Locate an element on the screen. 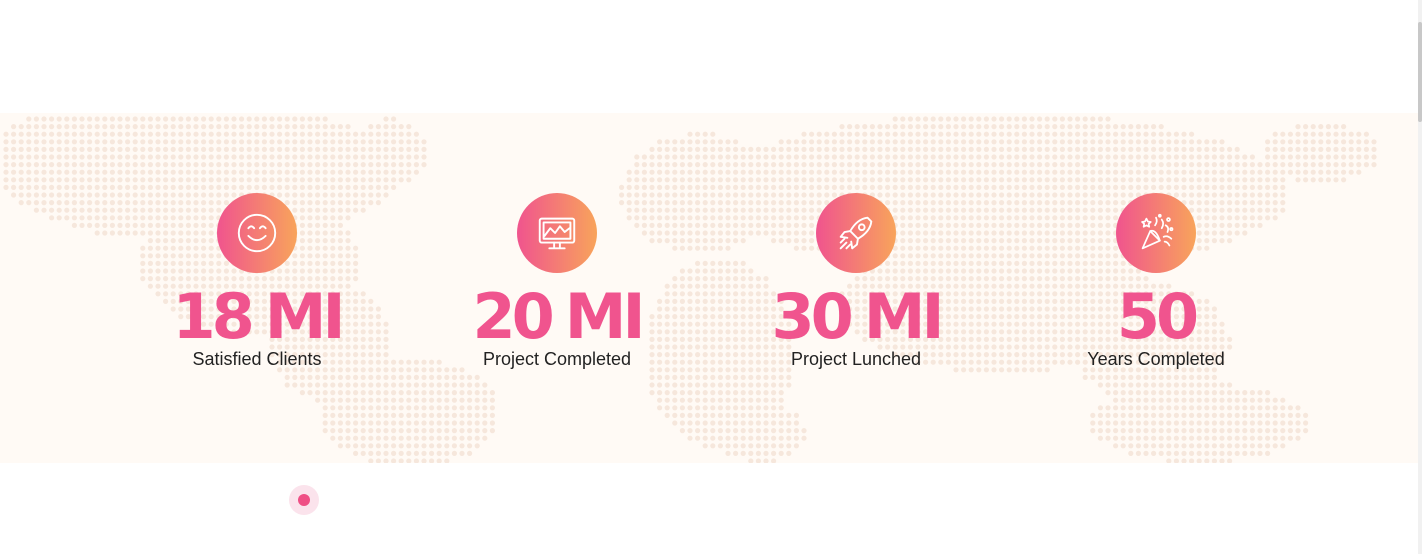  page-scrollbar is located at coordinates (1420, 277).